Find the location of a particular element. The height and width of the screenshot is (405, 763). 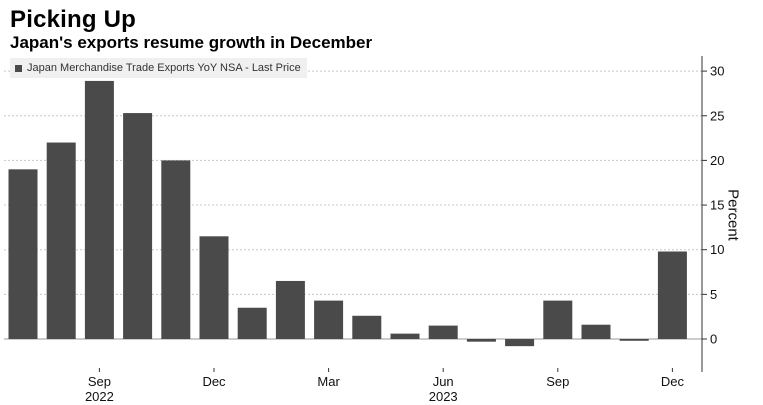

bar-feb-2023 is located at coordinates (290, 309).